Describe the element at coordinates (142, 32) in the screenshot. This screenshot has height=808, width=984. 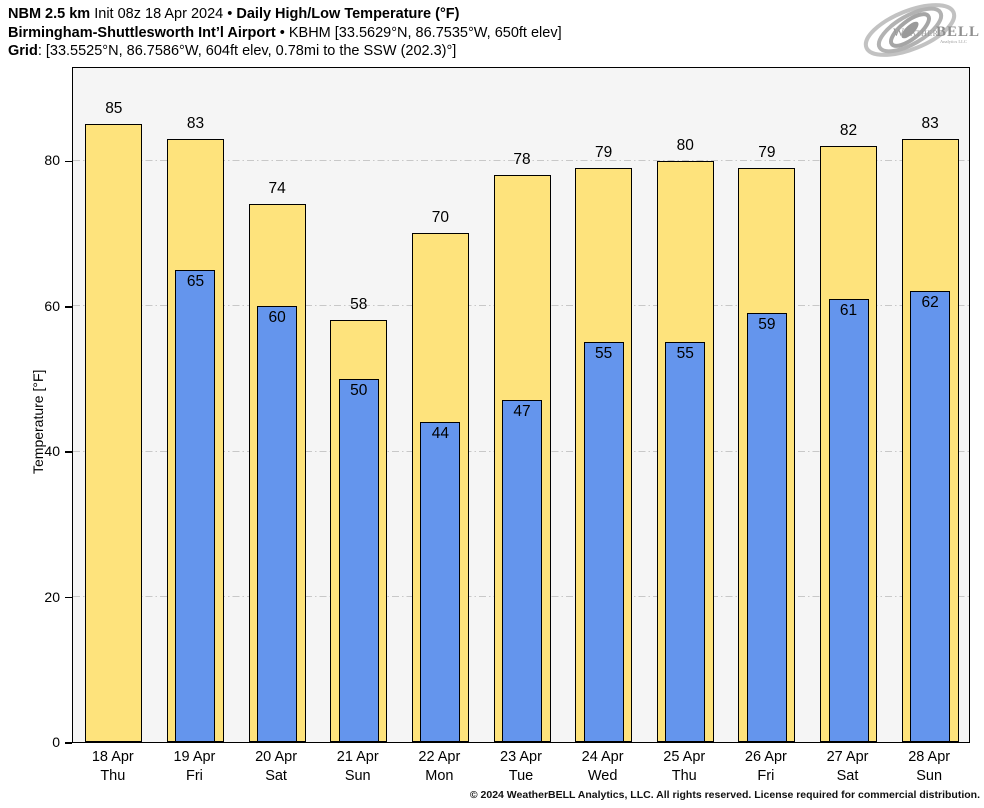
I see `station-name: Birmingham-Shuttlesworth Int’l Airport` at that location.